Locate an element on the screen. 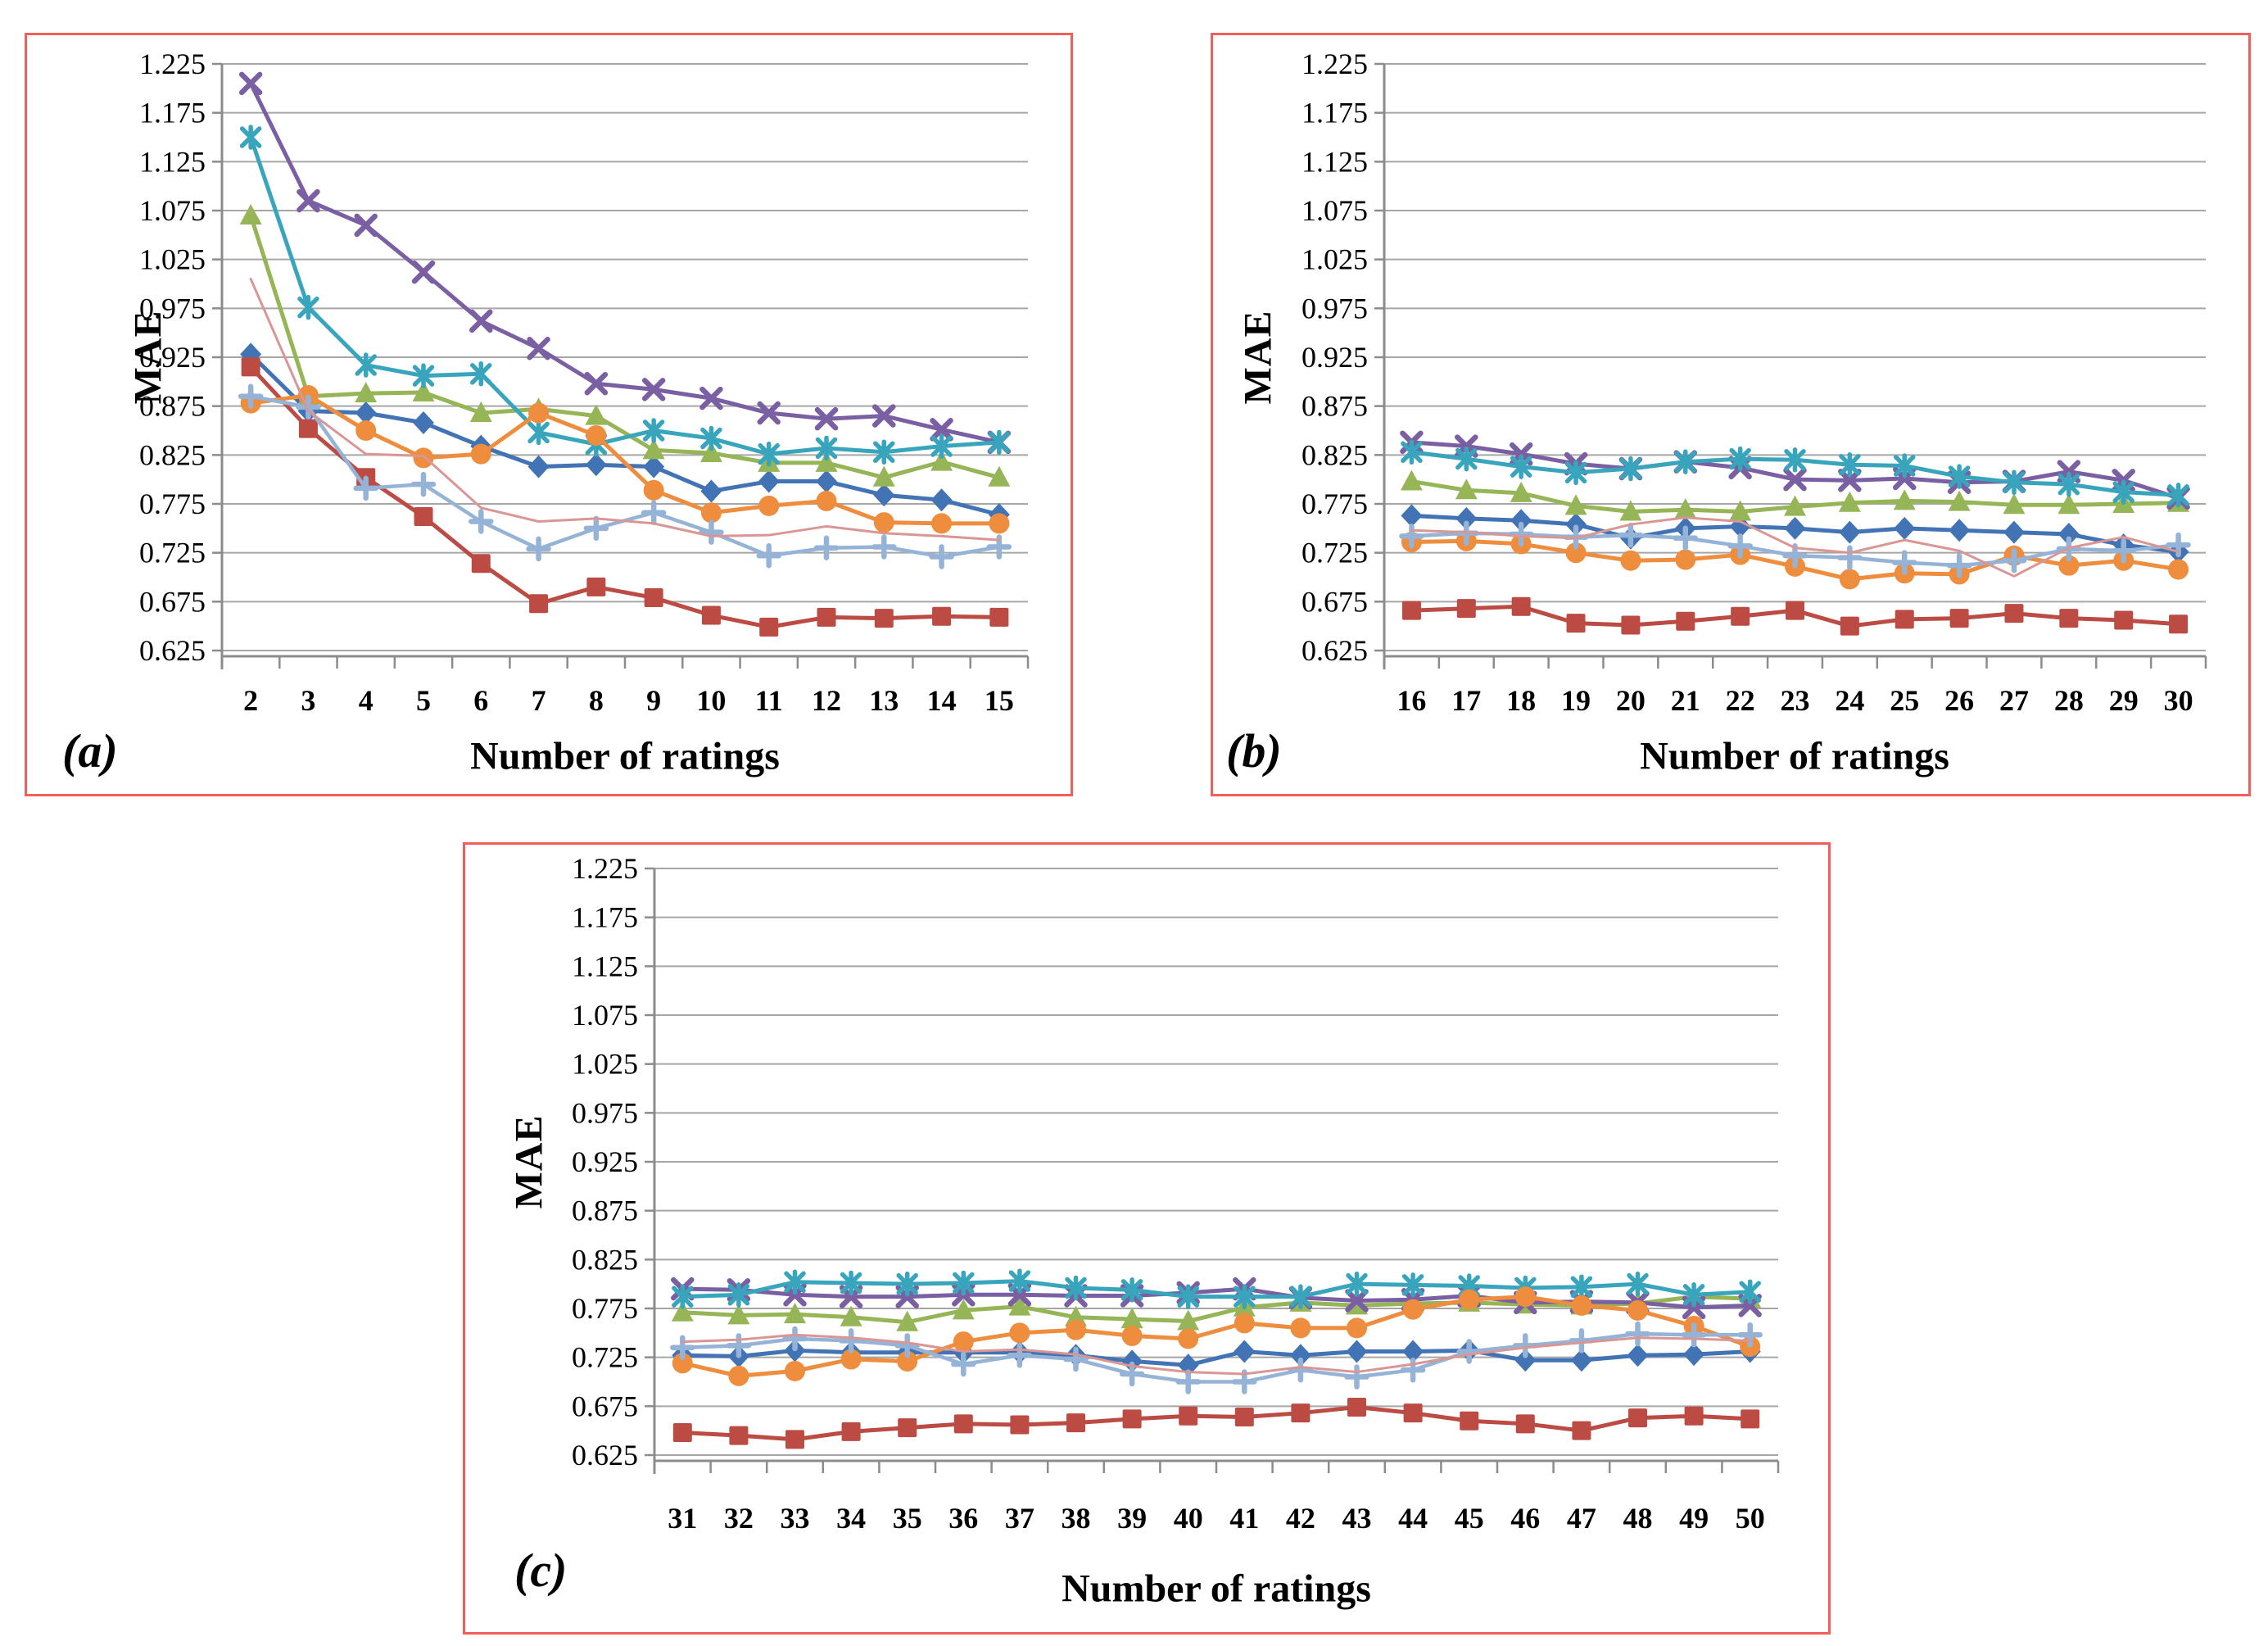  svg-text: 36 is located at coordinates (963, 1518).